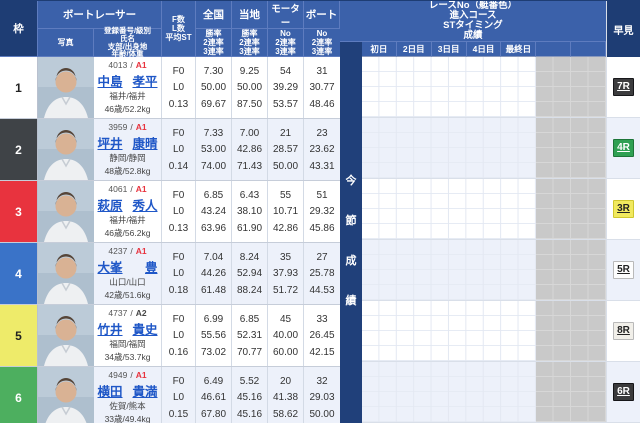  Describe the element at coordinates (351, 221) in the screenshot. I see `season-label-char: 節` at that location.